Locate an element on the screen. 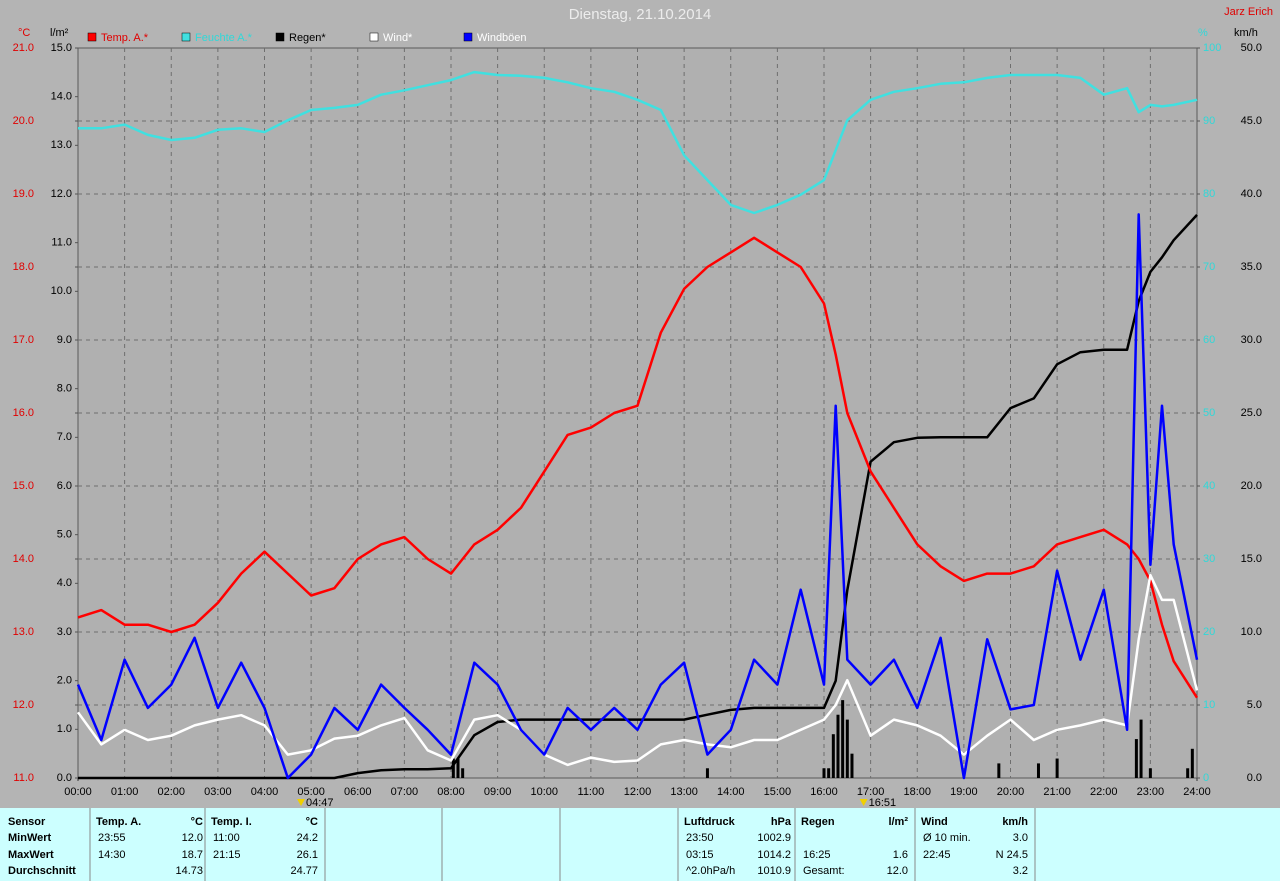  x-tick-label: 09:00 is located at coordinates (498, 792).